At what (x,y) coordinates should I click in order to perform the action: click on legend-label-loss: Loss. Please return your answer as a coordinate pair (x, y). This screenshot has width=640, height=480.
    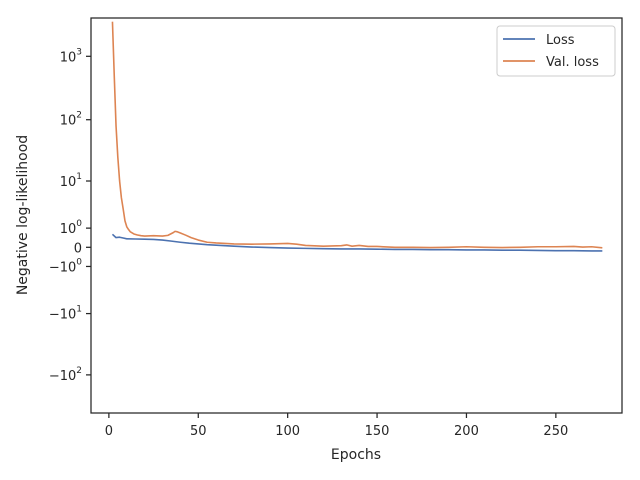
    Looking at the image, I should click on (560, 40).